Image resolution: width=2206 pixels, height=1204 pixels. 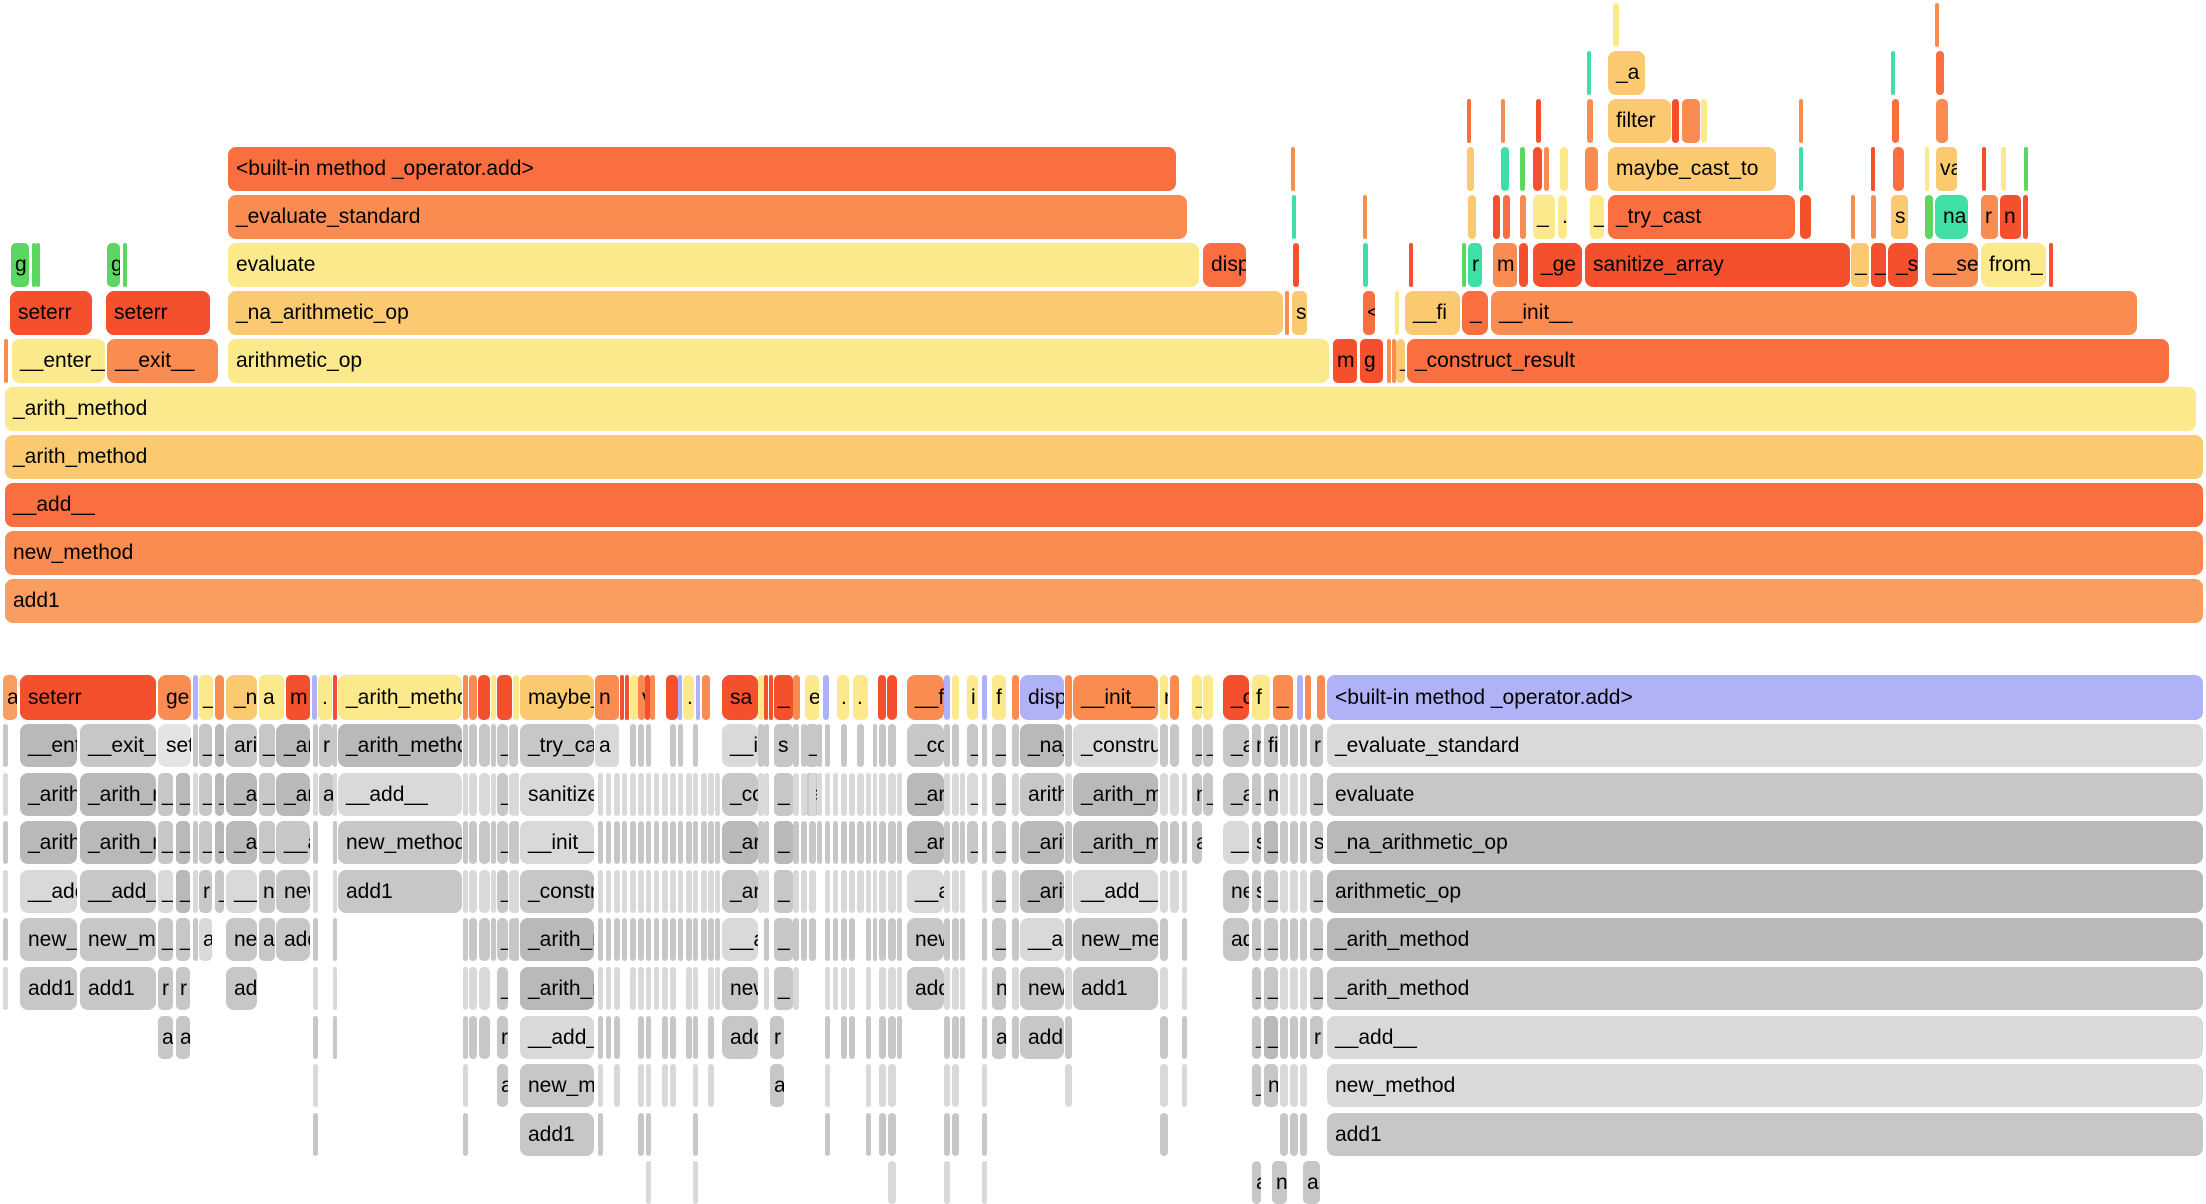 What do you see at coordinates (2010, 217) in the screenshot?
I see `top-frame: n` at bounding box center [2010, 217].